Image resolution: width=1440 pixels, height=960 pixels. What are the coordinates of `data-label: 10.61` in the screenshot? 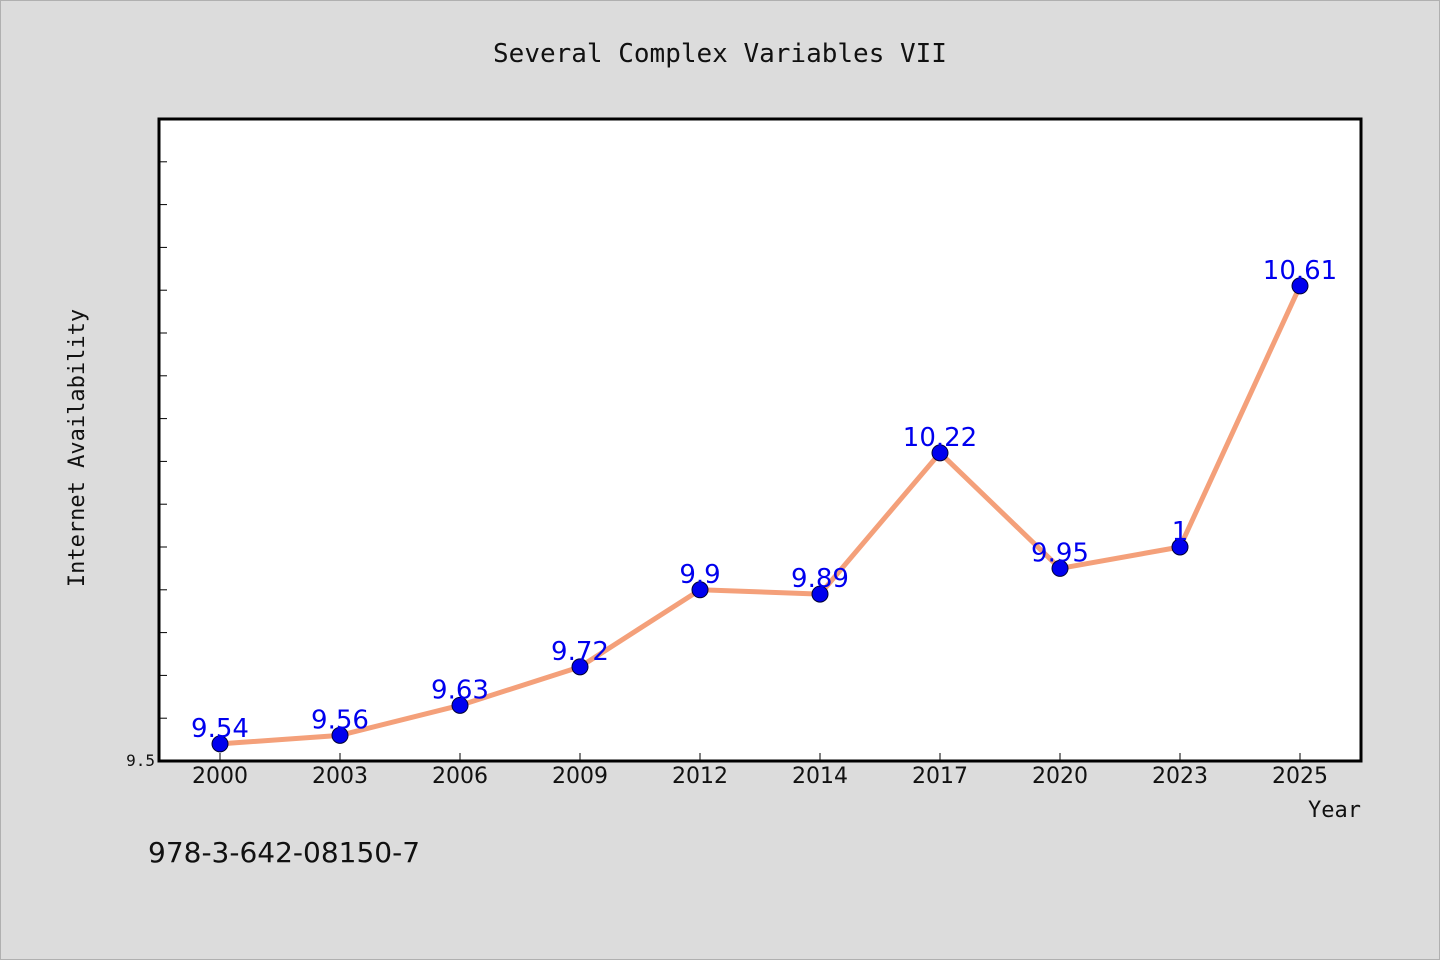 It's located at (1300, 271).